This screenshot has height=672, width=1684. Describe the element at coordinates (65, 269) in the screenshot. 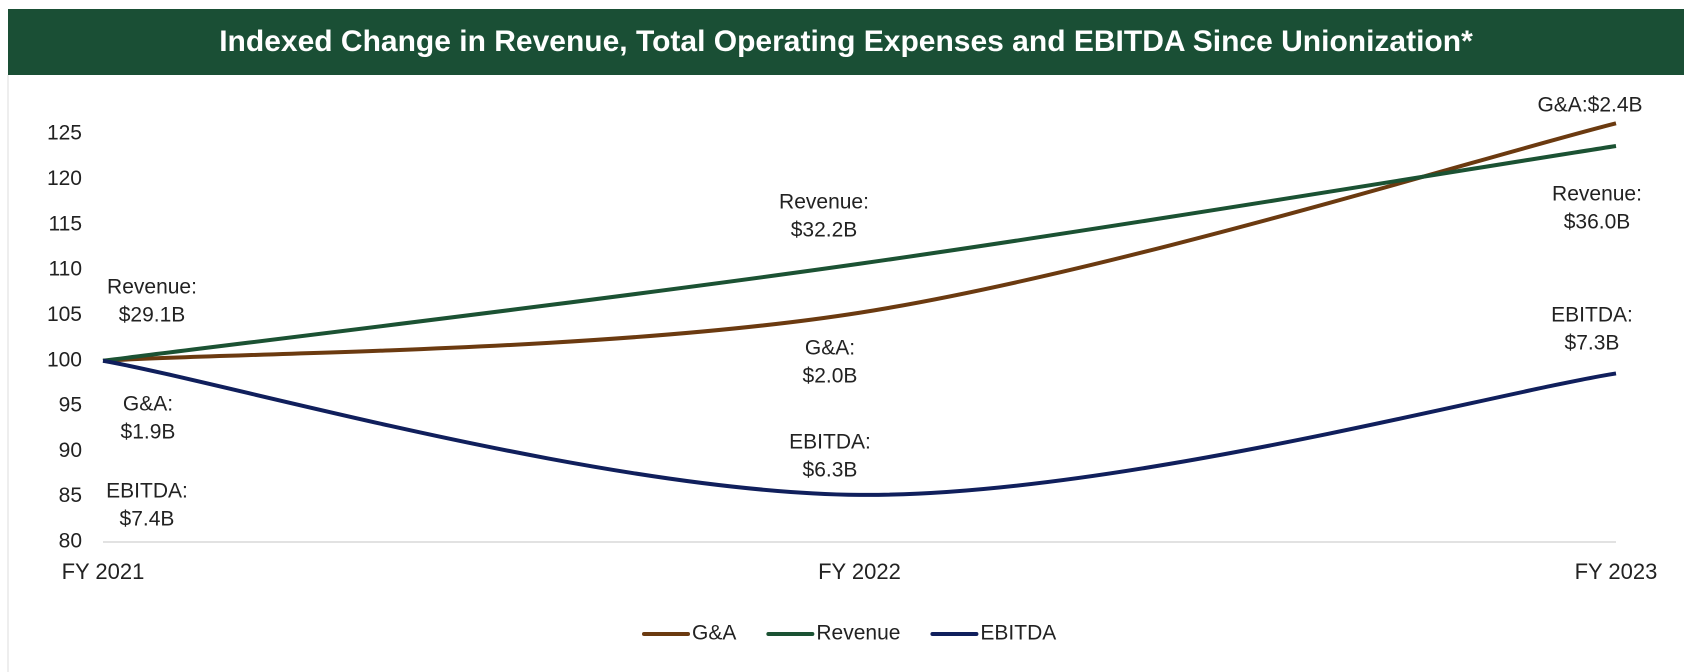

I see `y-tick-label: 110` at that location.